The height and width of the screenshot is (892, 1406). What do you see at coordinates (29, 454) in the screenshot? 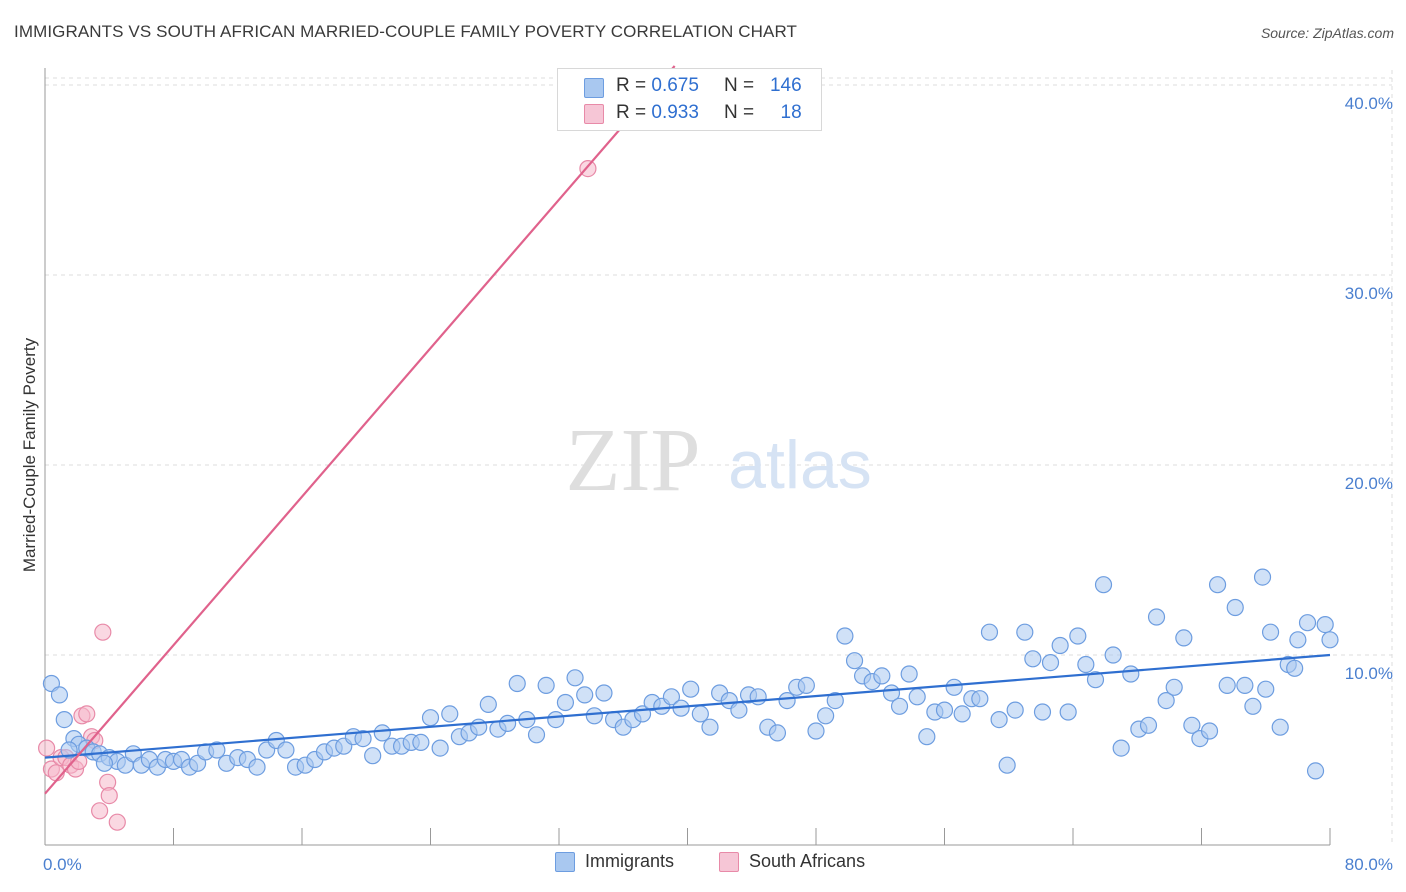
I see `y-axis-label: Married-Couple Family Poverty` at bounding box center [29, 454].